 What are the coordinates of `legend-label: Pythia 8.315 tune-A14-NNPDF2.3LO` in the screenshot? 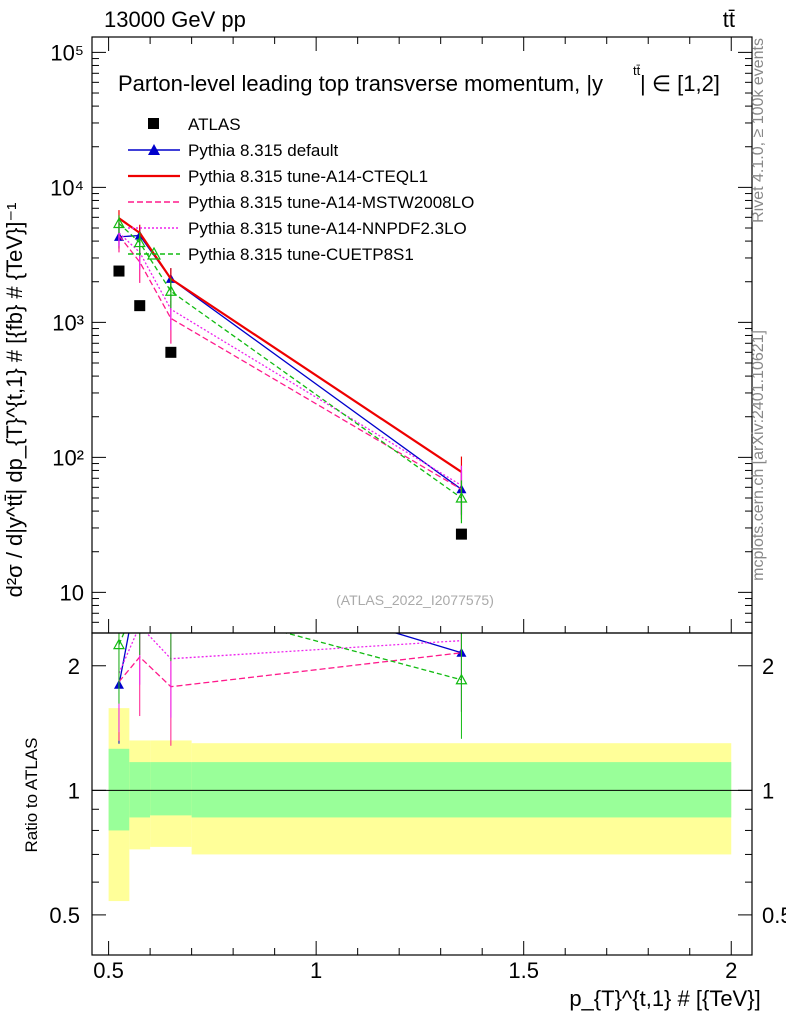 It's located at (327, 228).